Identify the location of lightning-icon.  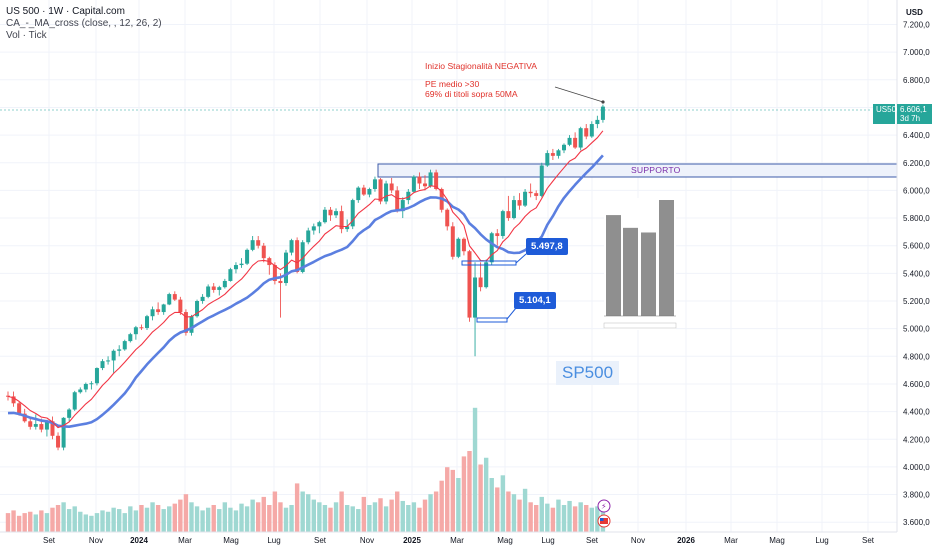
(604, 506).